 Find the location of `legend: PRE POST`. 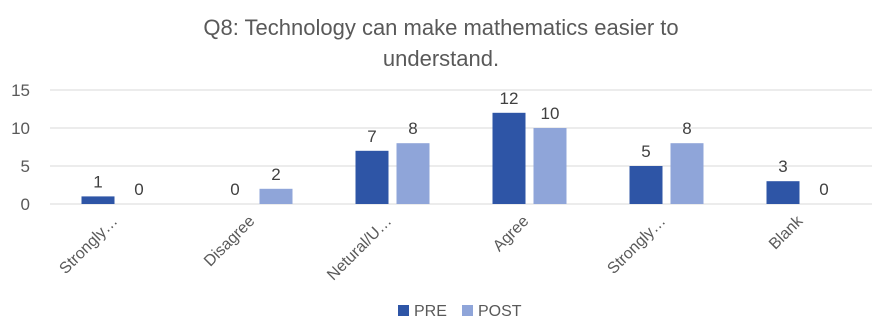

legend: PRE POST is located at coordinates (460, 311).